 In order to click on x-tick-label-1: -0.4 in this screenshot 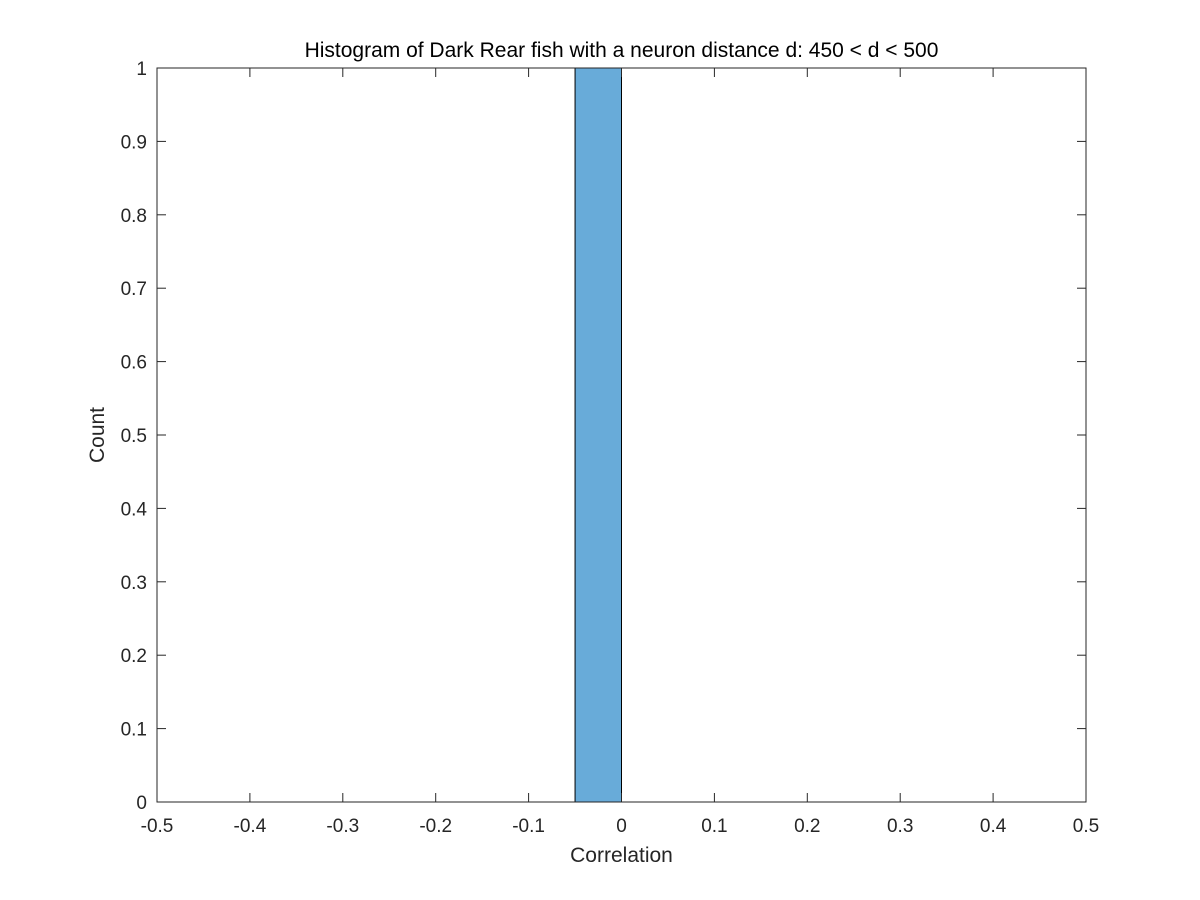, I will do `click(250, 826)`.